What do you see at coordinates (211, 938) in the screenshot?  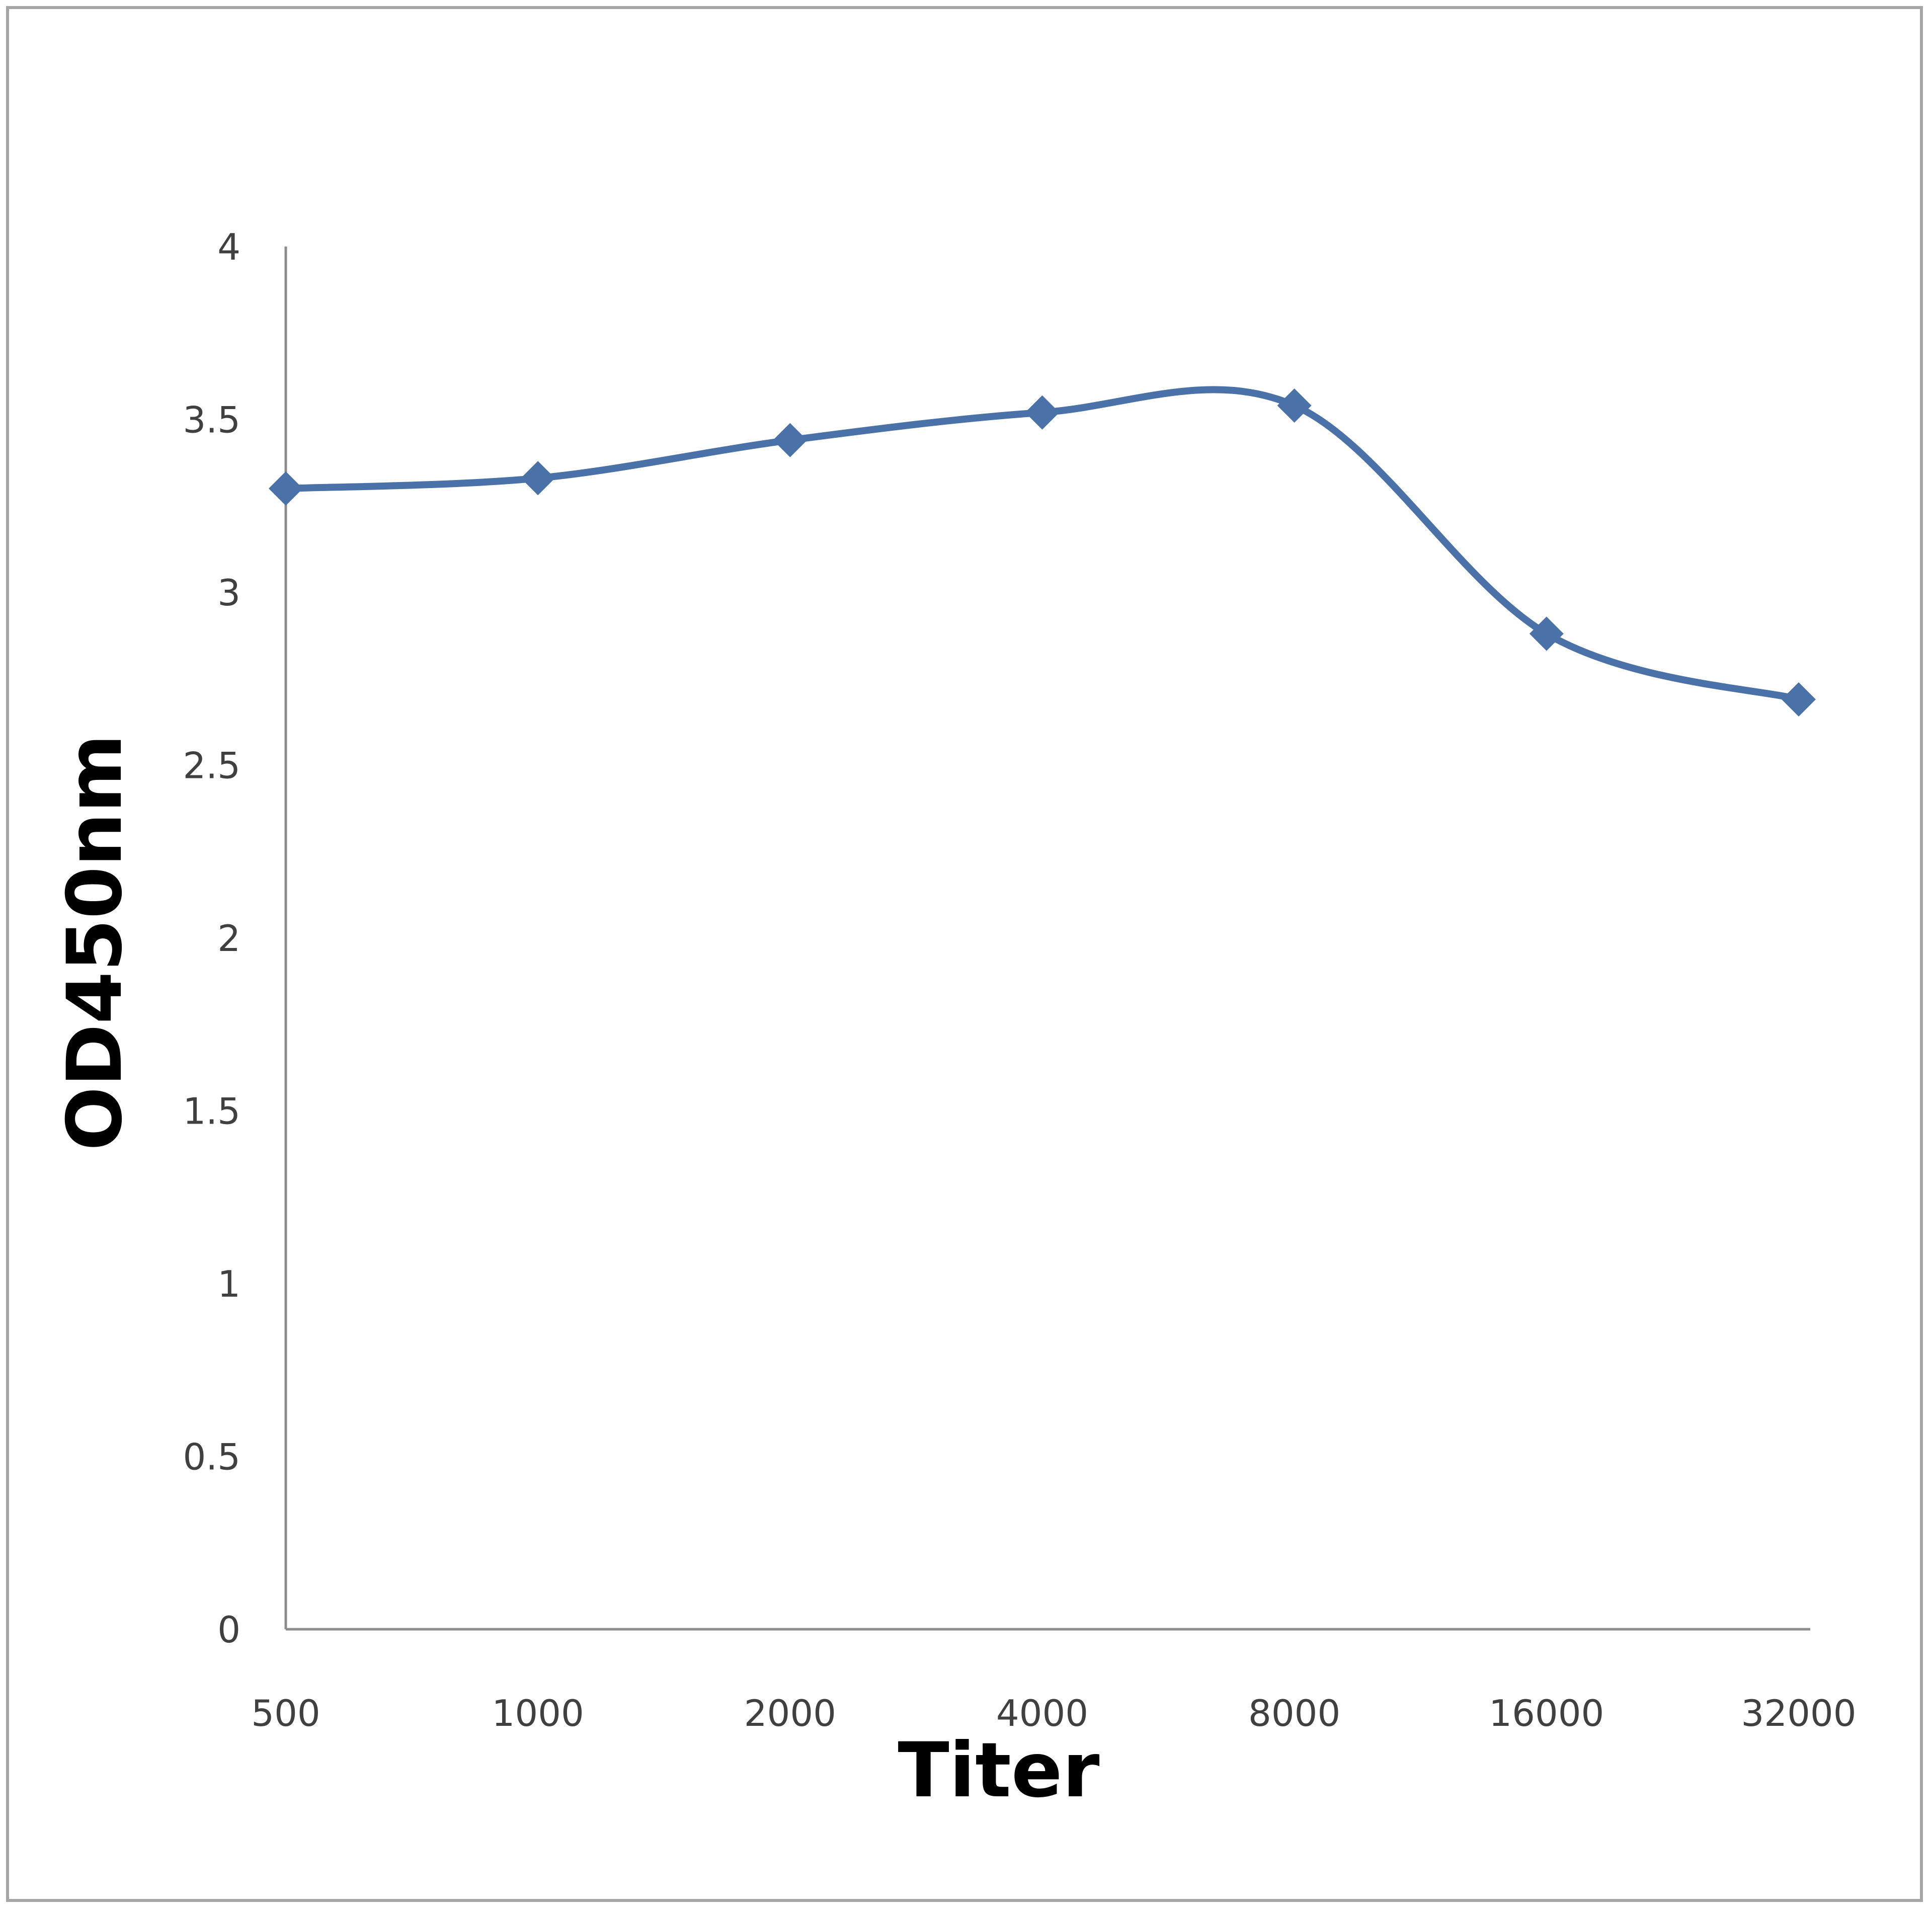 I see `y-axis-ticks: 0 0.5 1 1.5 2 2.5 3 3.5 4` at bounding box center [211, 938].